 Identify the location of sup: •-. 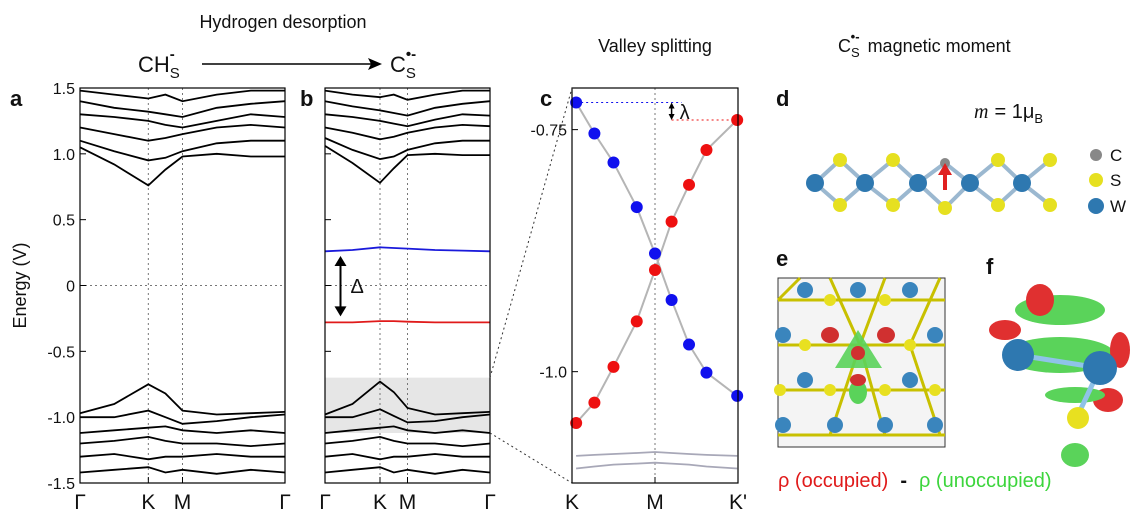
(411, 54).